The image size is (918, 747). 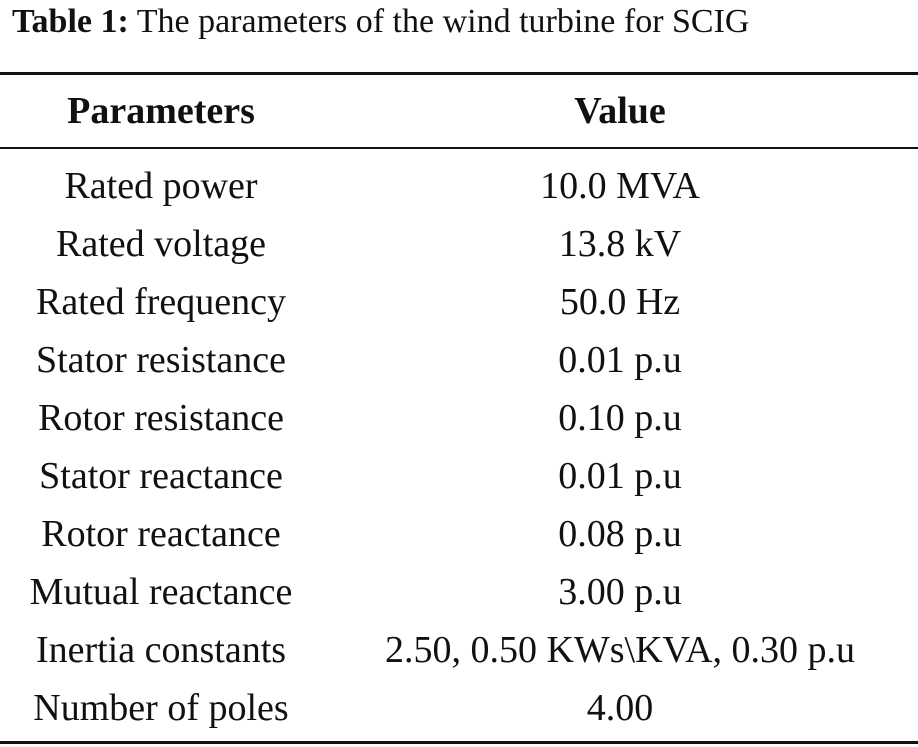 I want to click on table-row: Rotor resistance 0.10 p.u, so click(x=459, y=418).